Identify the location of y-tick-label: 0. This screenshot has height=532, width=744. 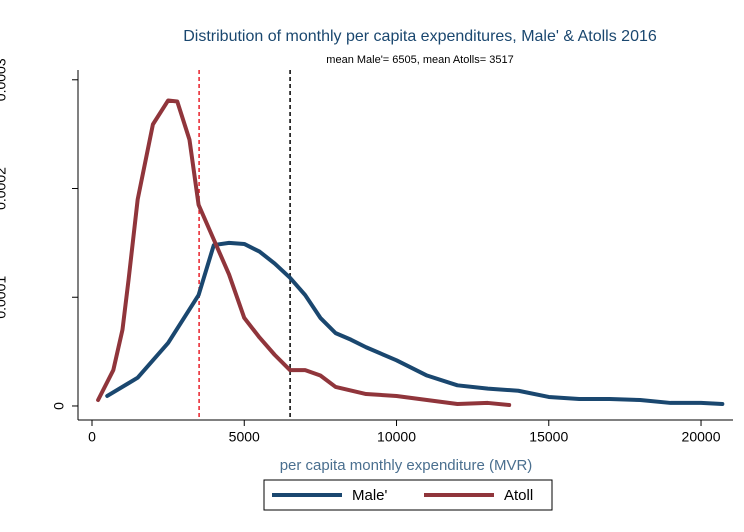
(59, 406).